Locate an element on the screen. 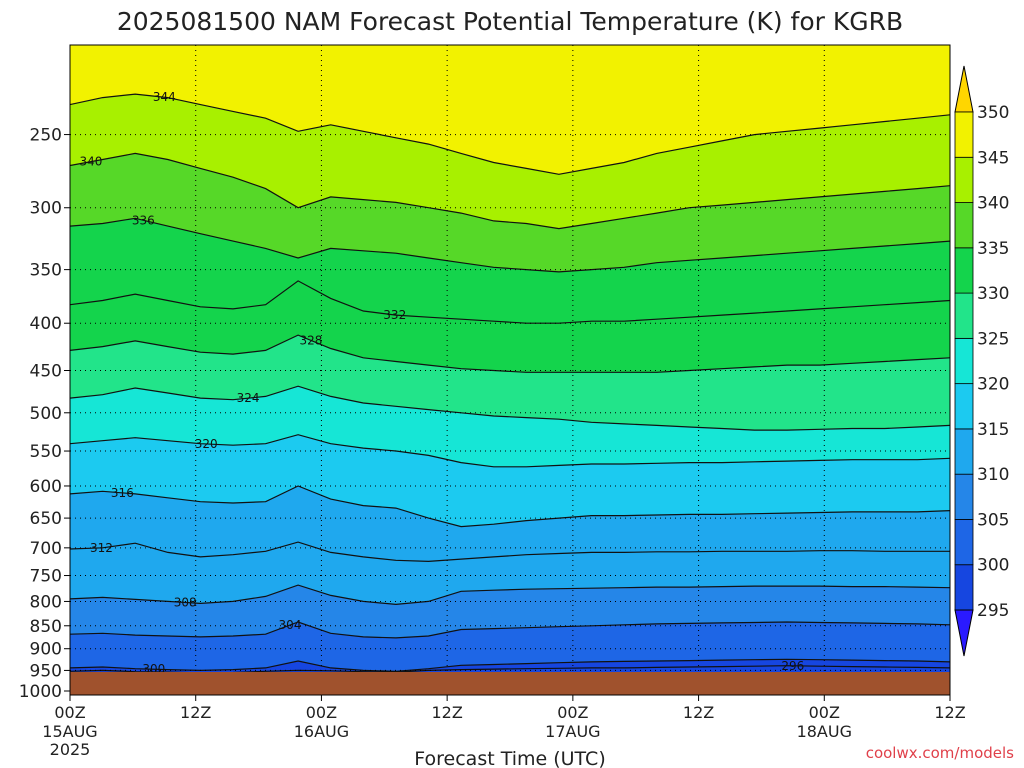  colorbar-label-305: 305 is located at coordinates (993, 520).